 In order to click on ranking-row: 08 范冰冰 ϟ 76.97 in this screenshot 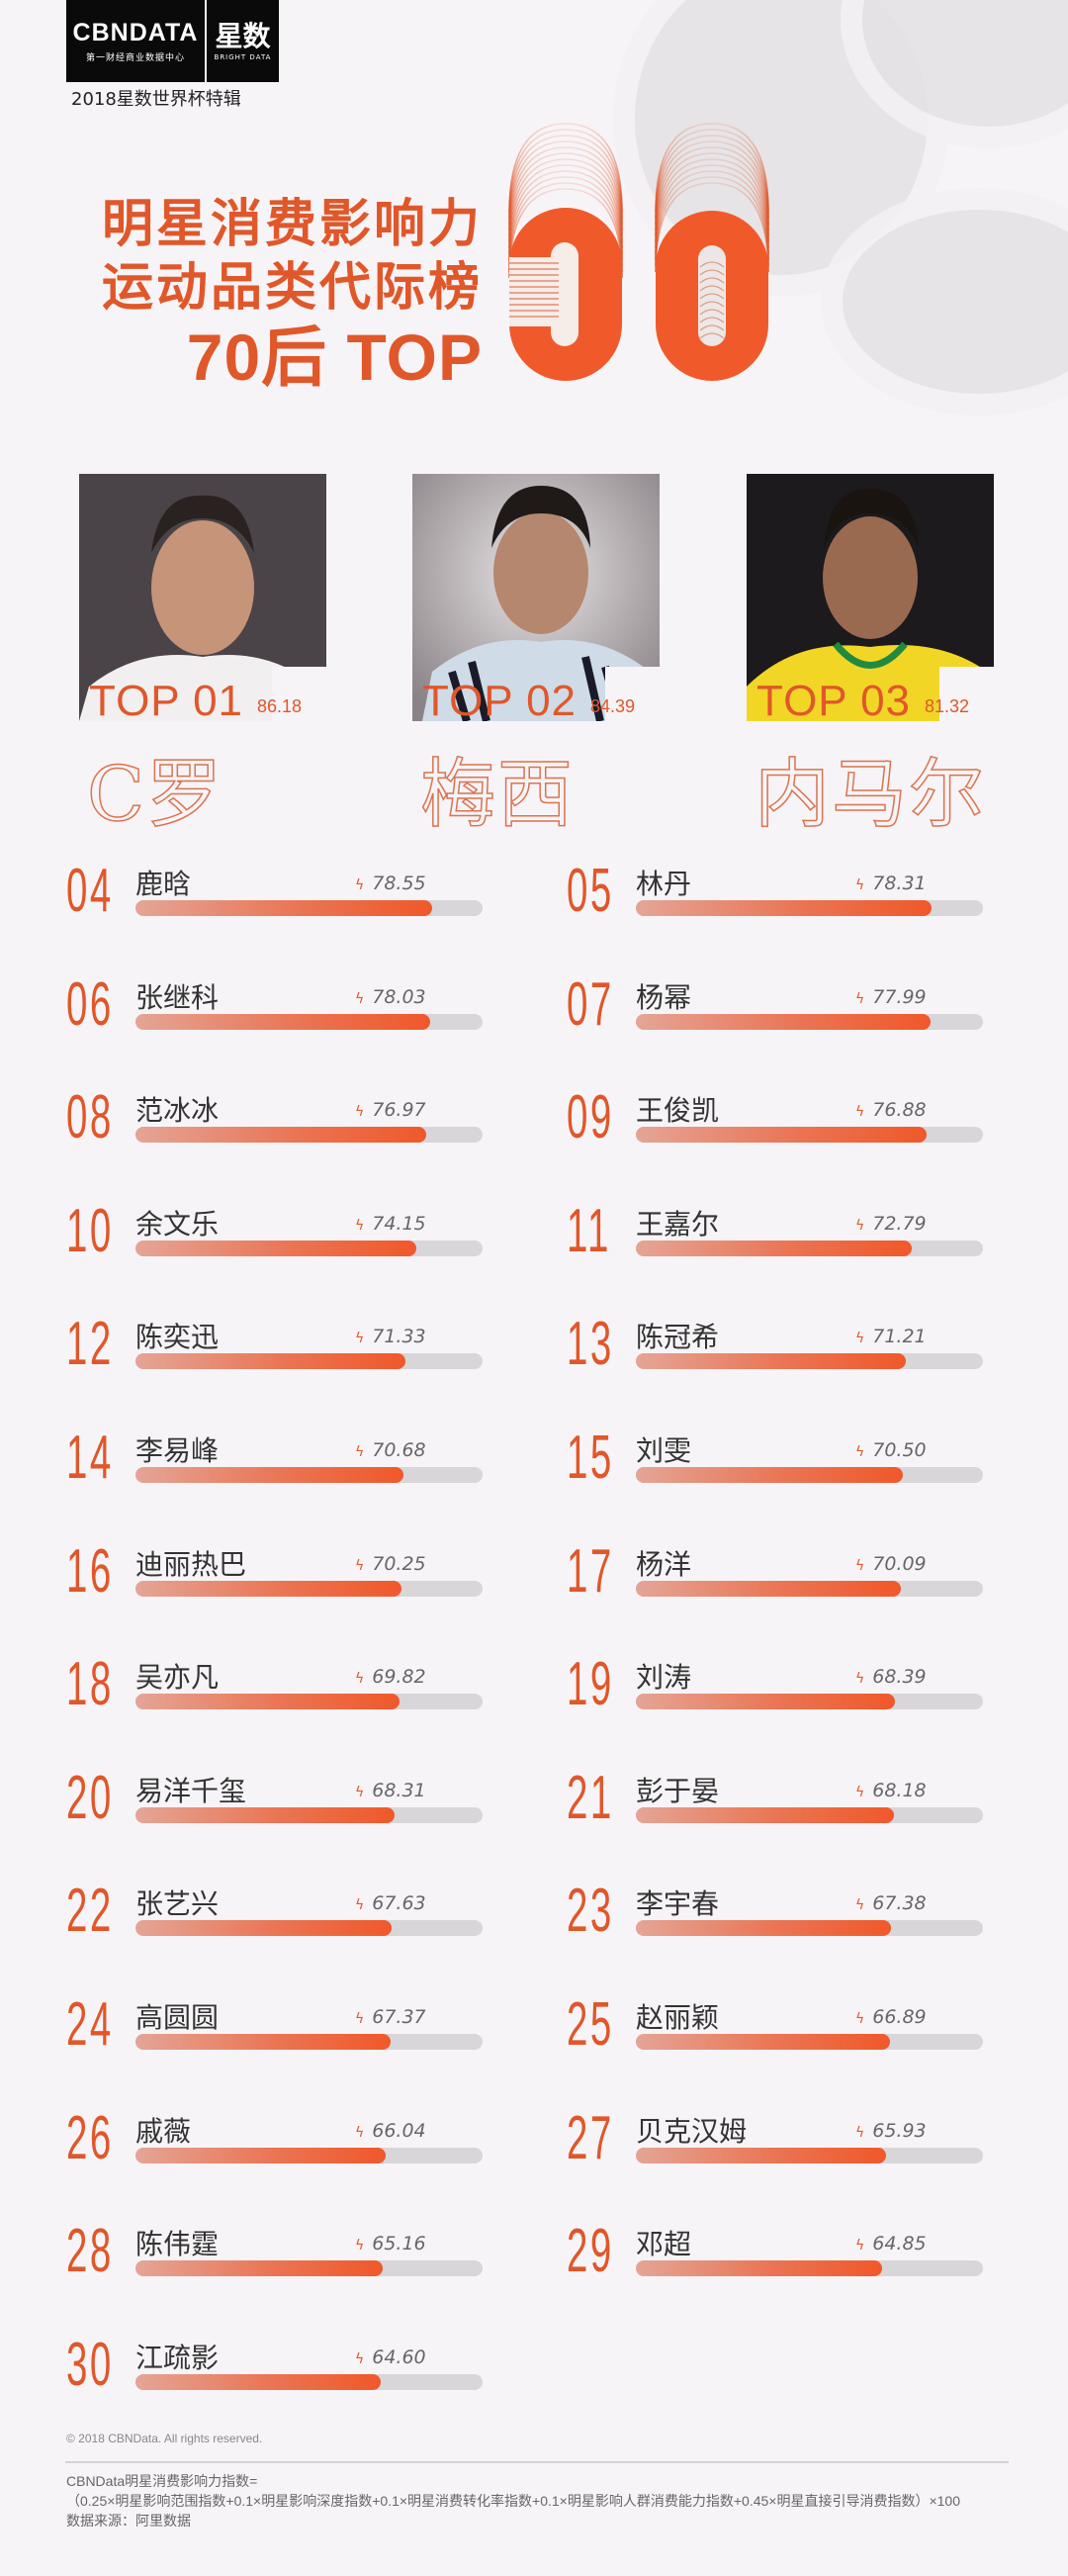, I will do `click(288, 1122)`.